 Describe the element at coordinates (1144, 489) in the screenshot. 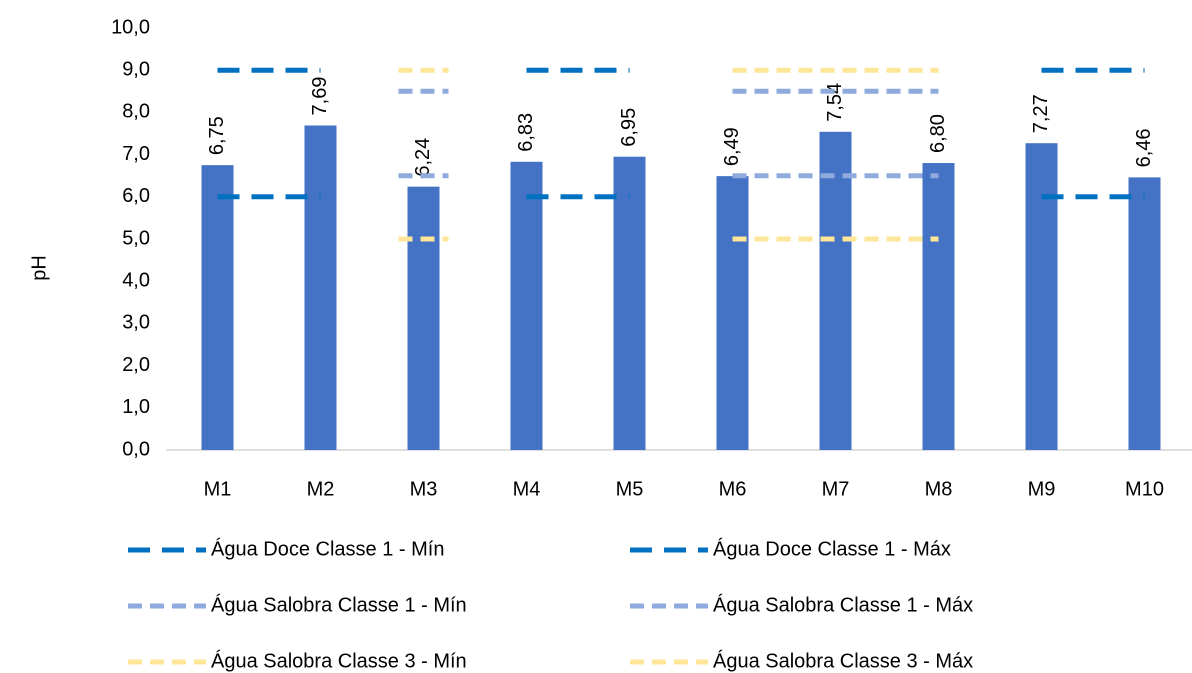

I see `x-tick-label: M10` at that location.